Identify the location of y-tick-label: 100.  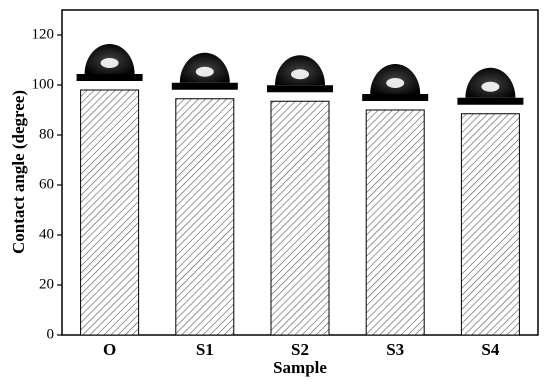
(43, 84).